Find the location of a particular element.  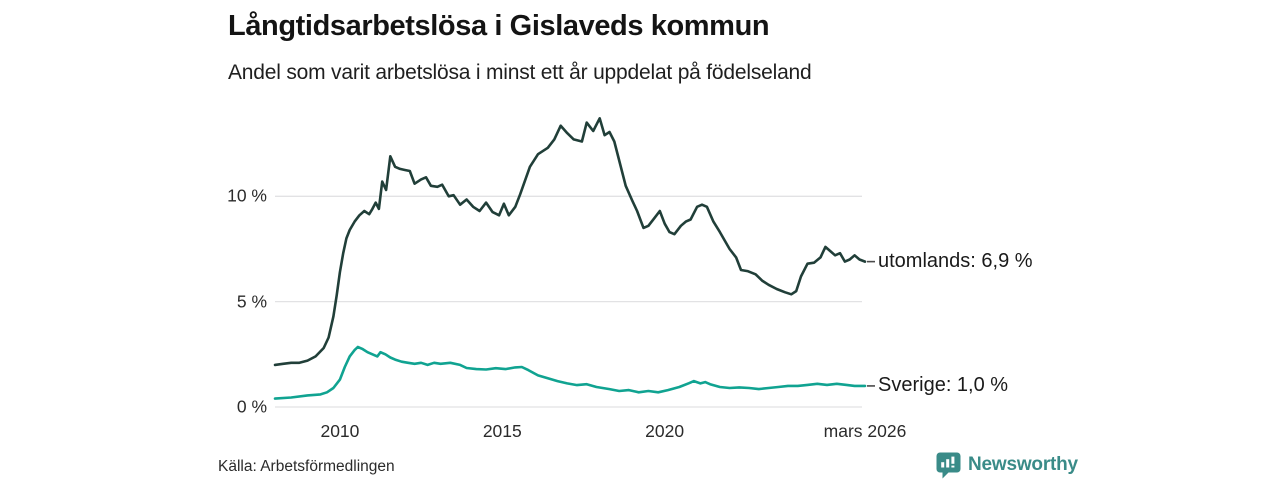

source-note: Källa: Arbetsförmedlingen is located at coordinates (306, 466).